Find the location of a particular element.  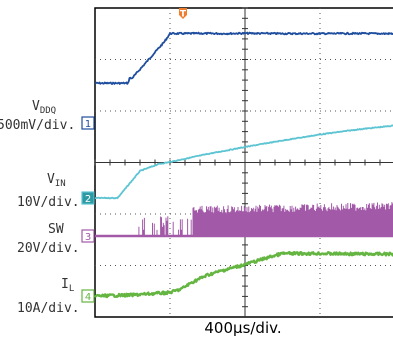

trace-ch1 is located at coordinates (243, 58).